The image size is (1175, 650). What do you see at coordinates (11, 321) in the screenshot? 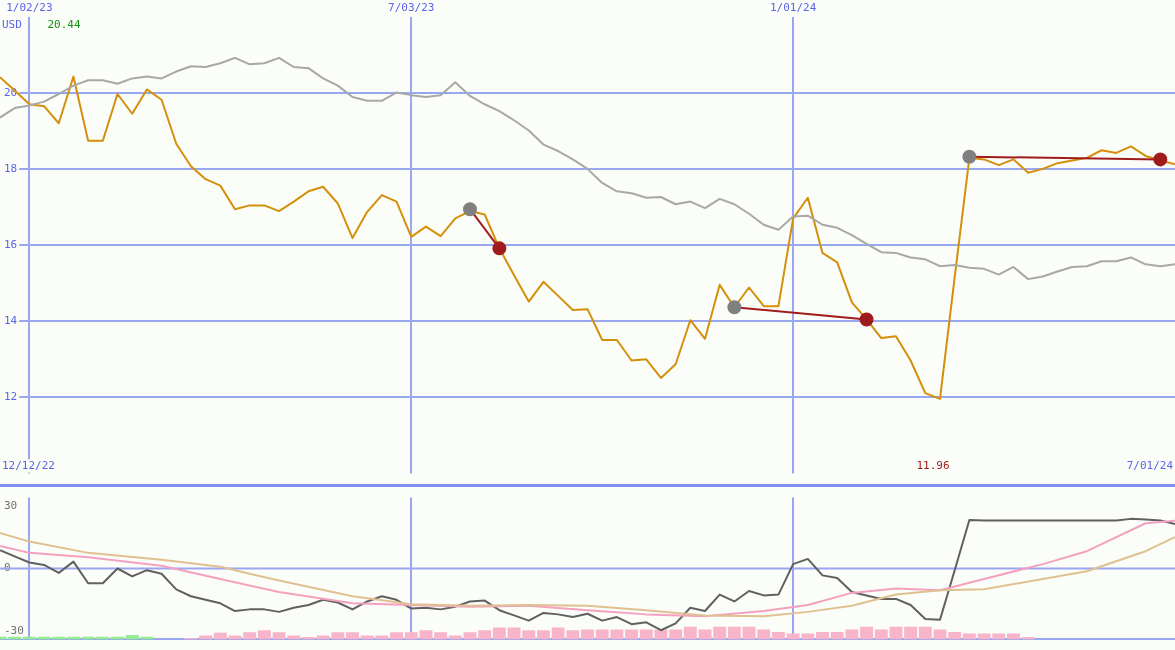
I see `y-tick-label: 14` at bounding box center [11, 321].